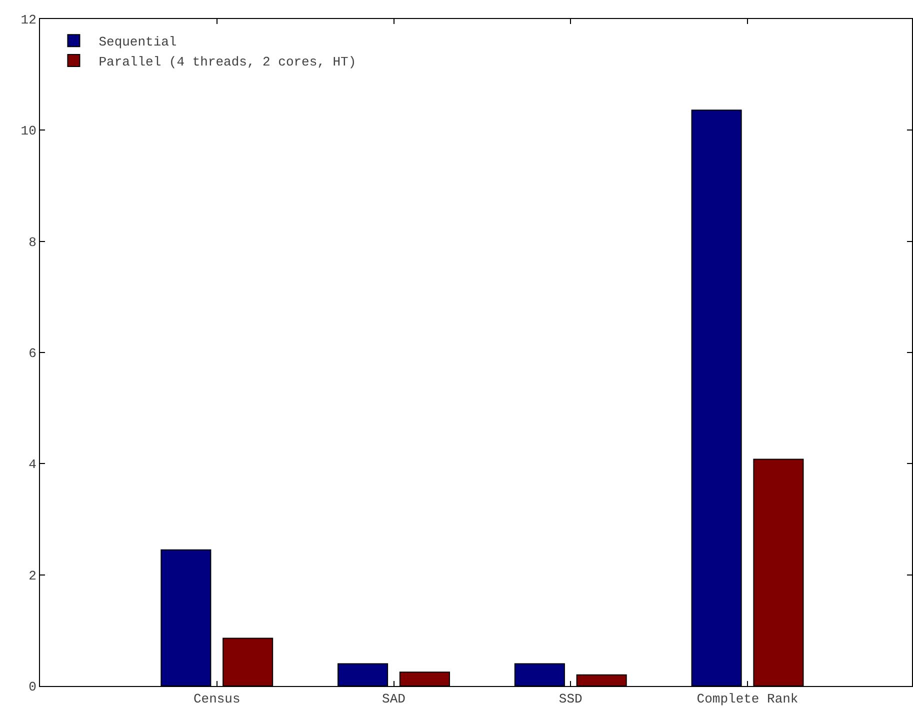 The width and height of the screenshot is (913, 713). Describe the element at coordinates (32, 464) in the screenshot. I see `y-tick-label: 4` at that location.